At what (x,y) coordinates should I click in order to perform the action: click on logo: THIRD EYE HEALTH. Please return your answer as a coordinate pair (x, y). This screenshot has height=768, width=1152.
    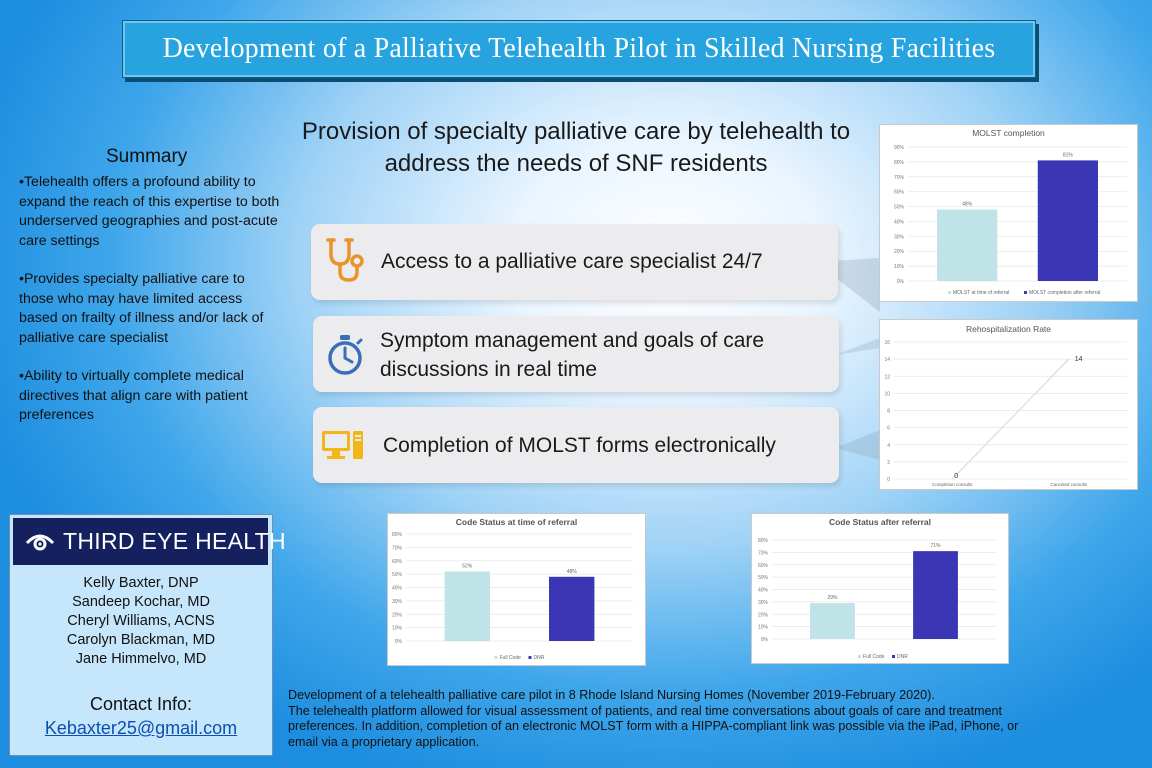
    Looking at the image, I should click on (149, 541).